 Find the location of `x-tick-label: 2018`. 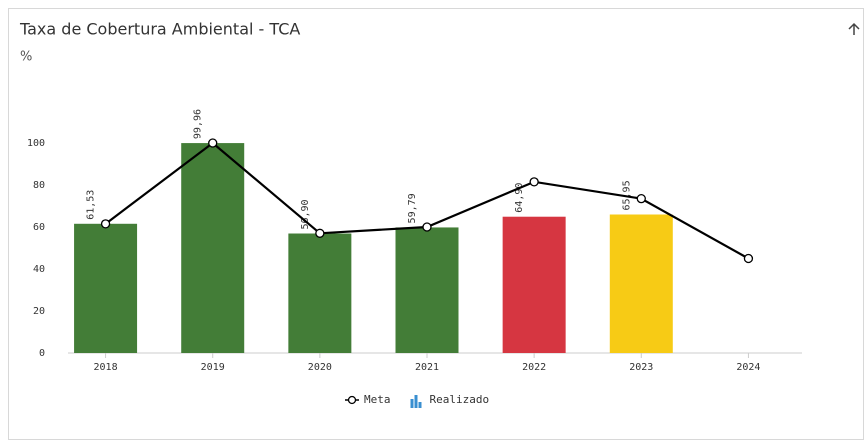

x-tick-label: 2018 is located at coordinates (106, 367).